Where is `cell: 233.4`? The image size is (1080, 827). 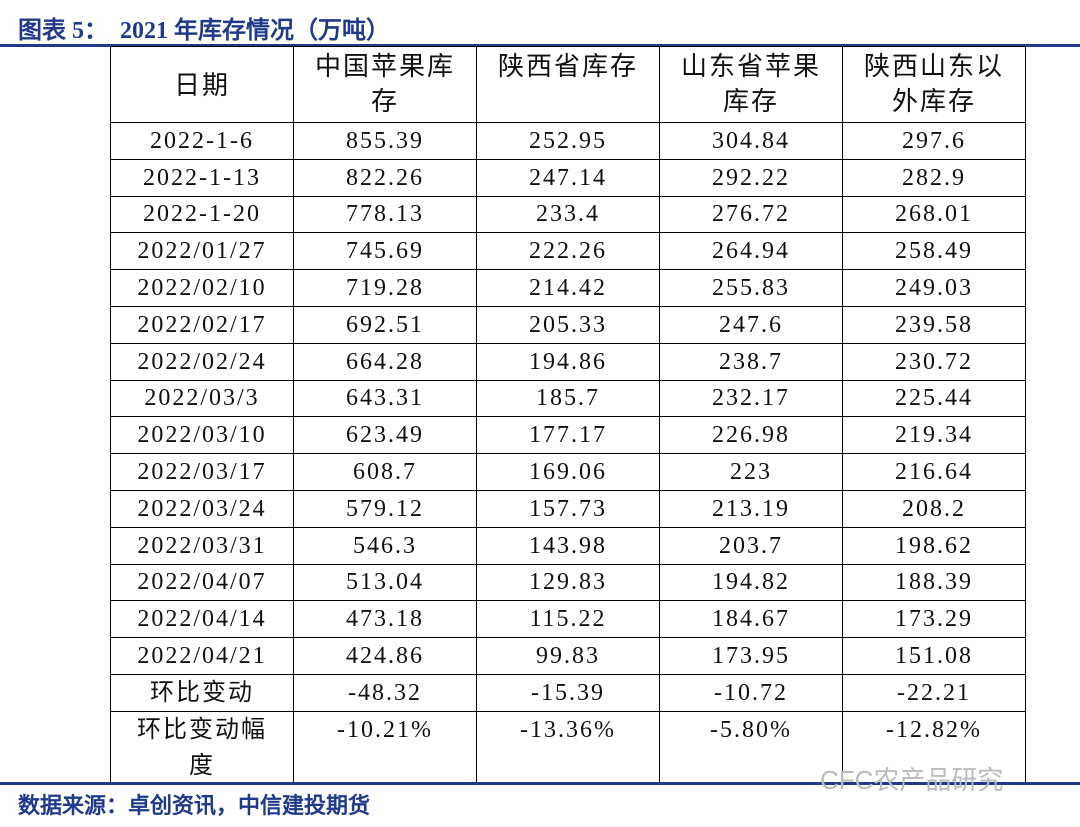
cell: 233.4 is located at coordinates (568, 214).